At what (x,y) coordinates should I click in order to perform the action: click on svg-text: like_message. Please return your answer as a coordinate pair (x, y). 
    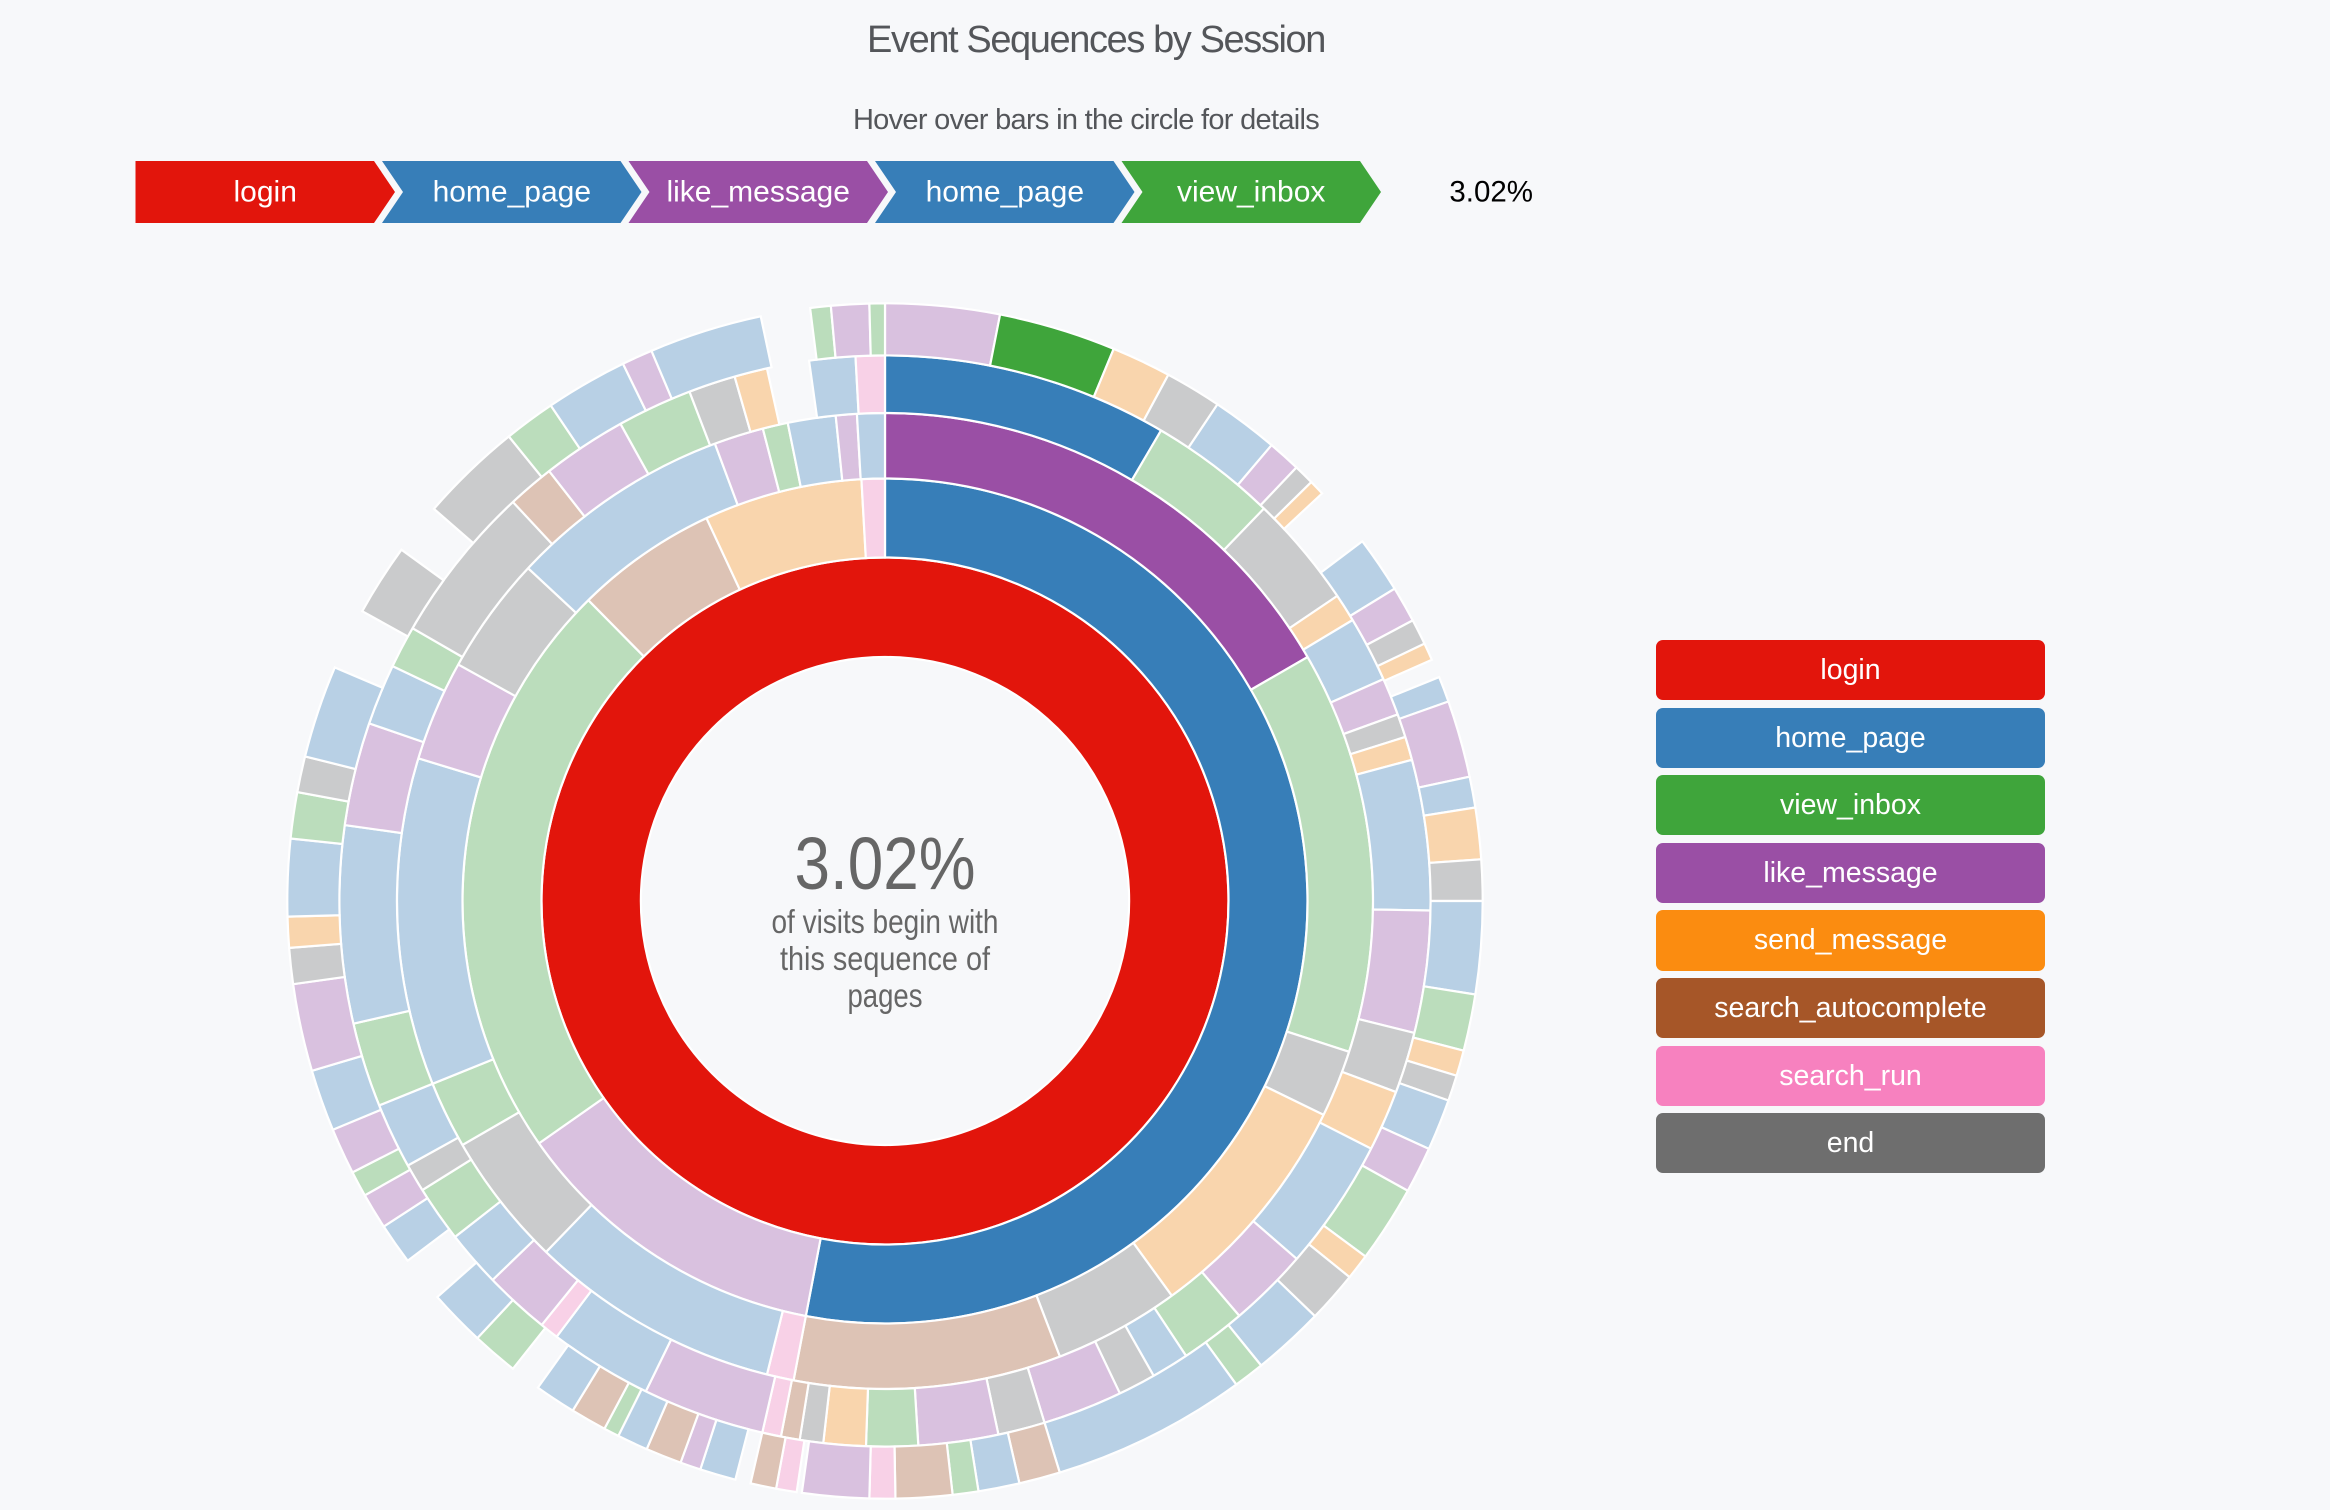
    Looking at the image, I should click on (757, 192).